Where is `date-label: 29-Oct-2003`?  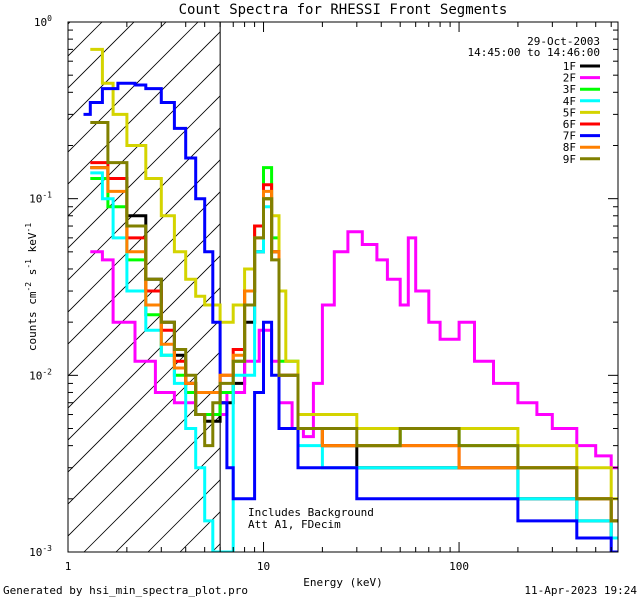 date-label: 29-Oct-2003 is located at coordinates (563, 41).